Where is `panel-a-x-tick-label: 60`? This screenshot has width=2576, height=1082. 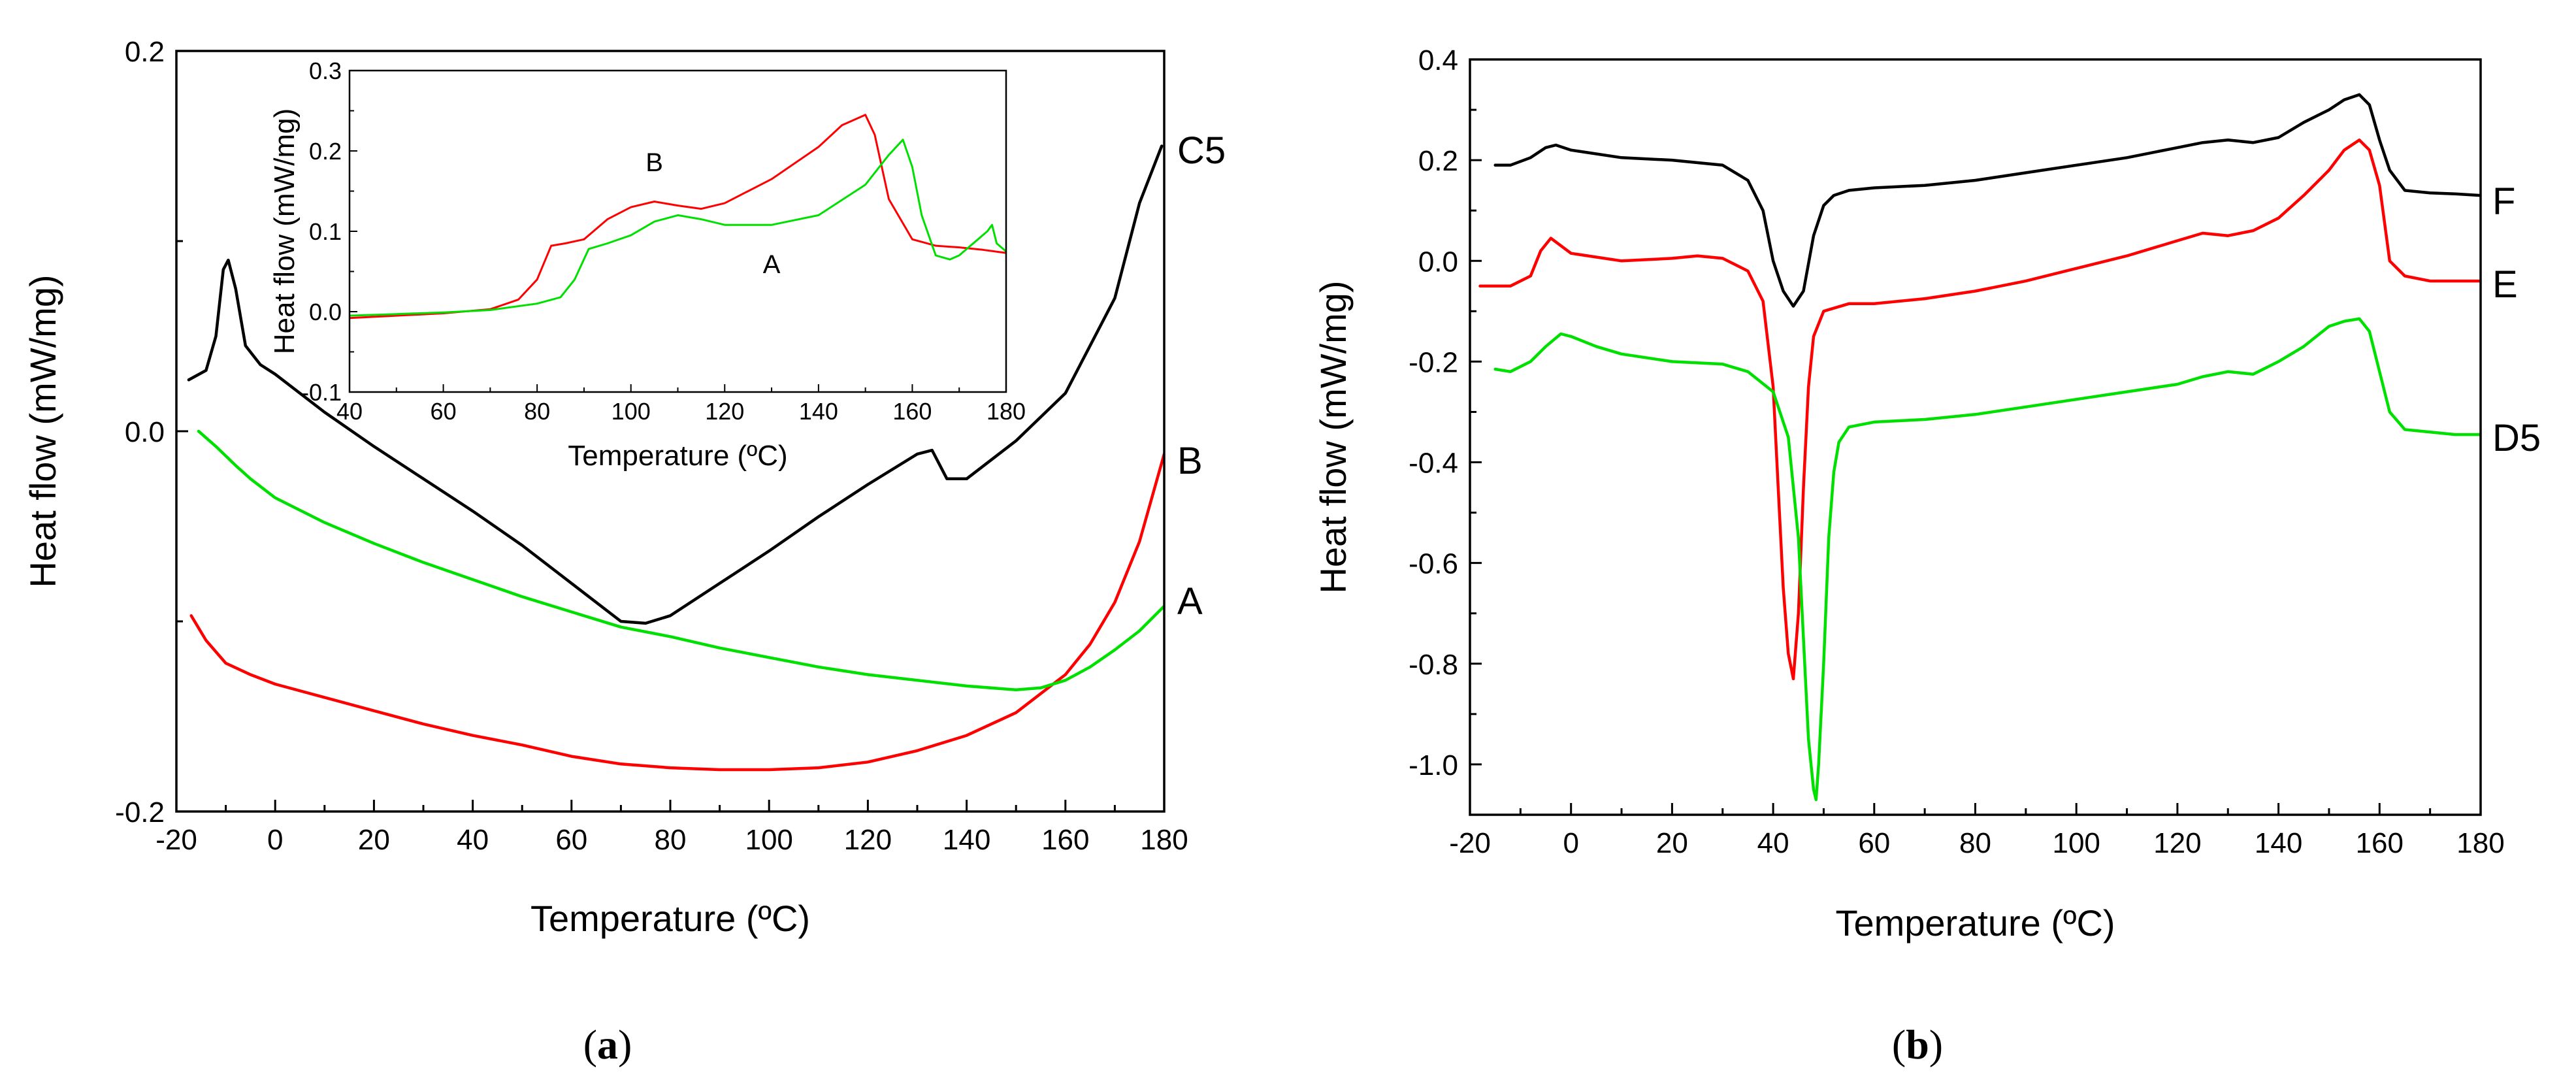 panel-a-x-tick-label: 60 is located at coordinates (571, 840).